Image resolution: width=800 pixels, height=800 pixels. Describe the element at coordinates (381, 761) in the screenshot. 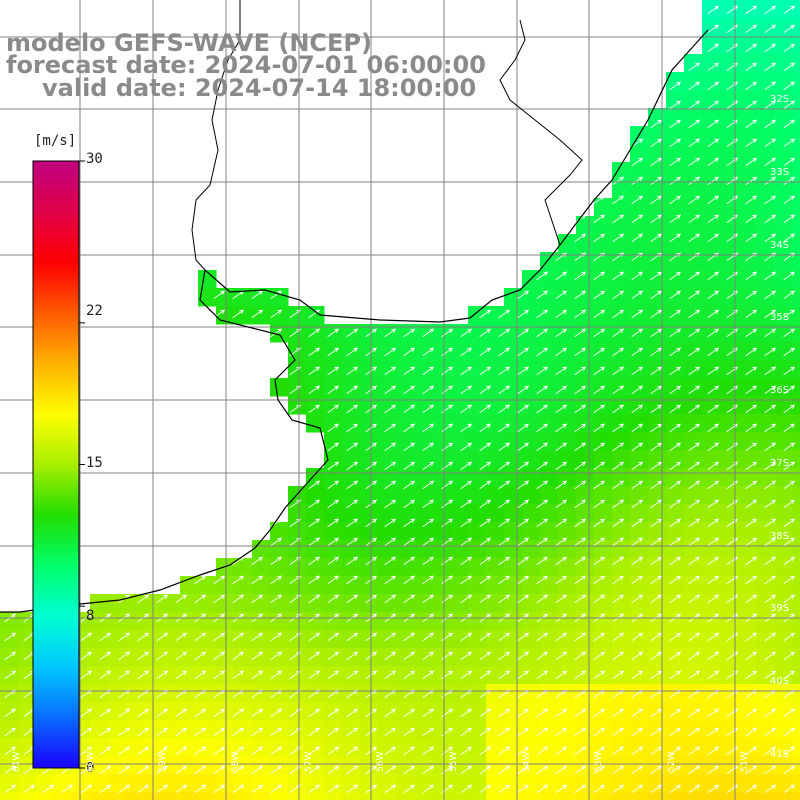

I see `lon-label: 56W` at that location.